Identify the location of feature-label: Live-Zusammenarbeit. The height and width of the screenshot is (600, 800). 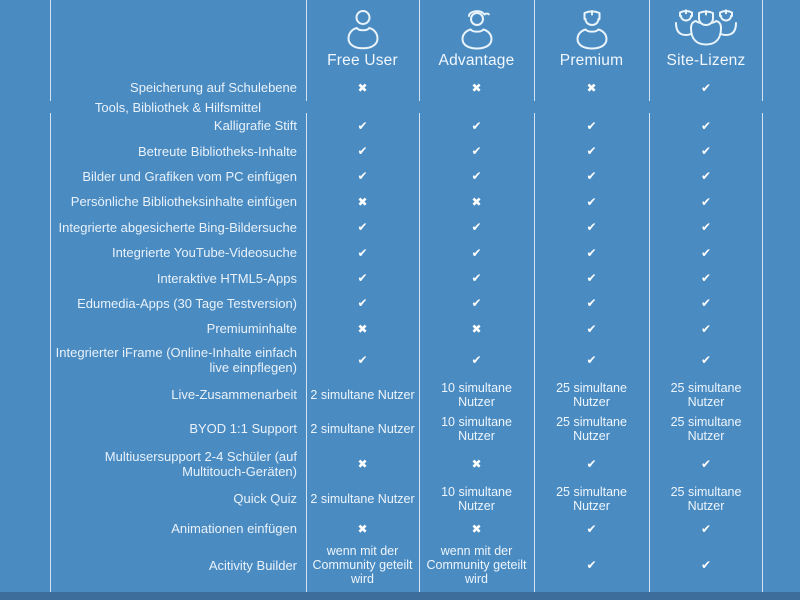
(234, 395).